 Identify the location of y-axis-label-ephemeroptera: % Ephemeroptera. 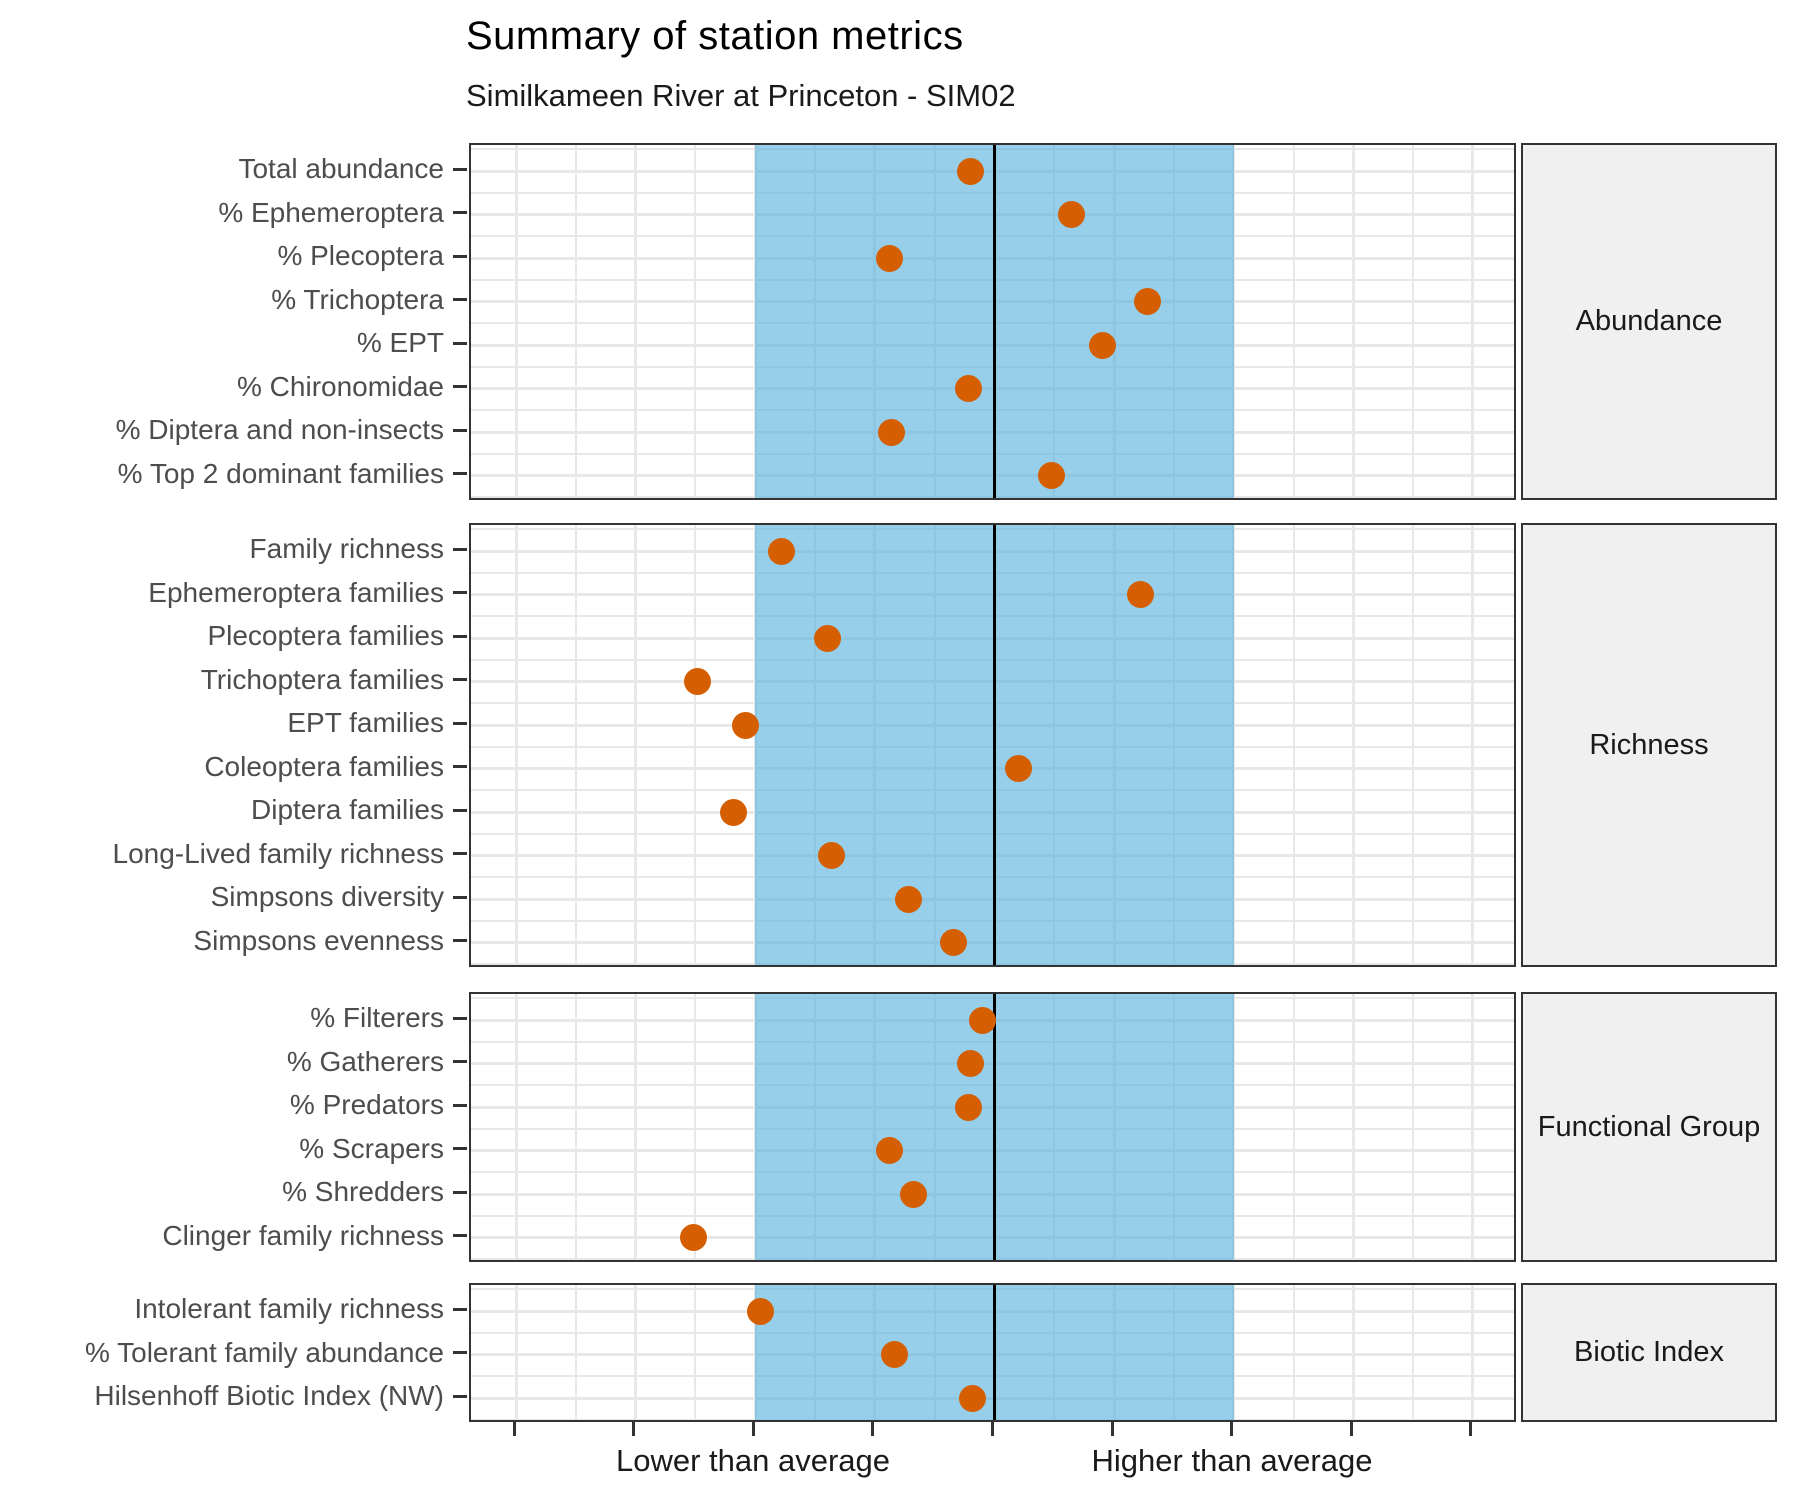
(331, 212).